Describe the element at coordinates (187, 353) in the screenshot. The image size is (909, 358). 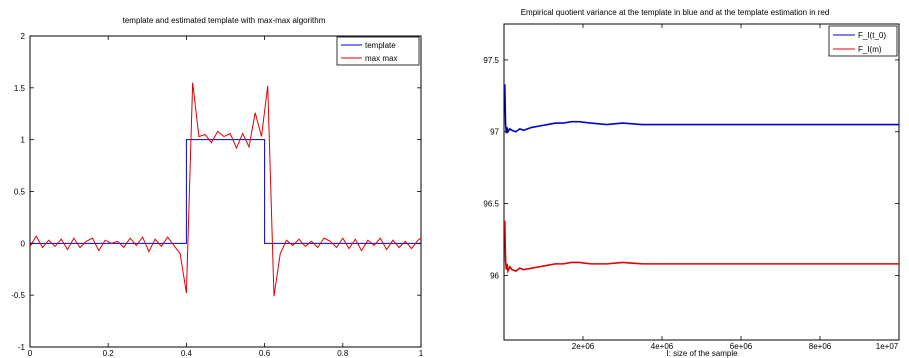
I see `x-tick-label: 0.4` at that location.